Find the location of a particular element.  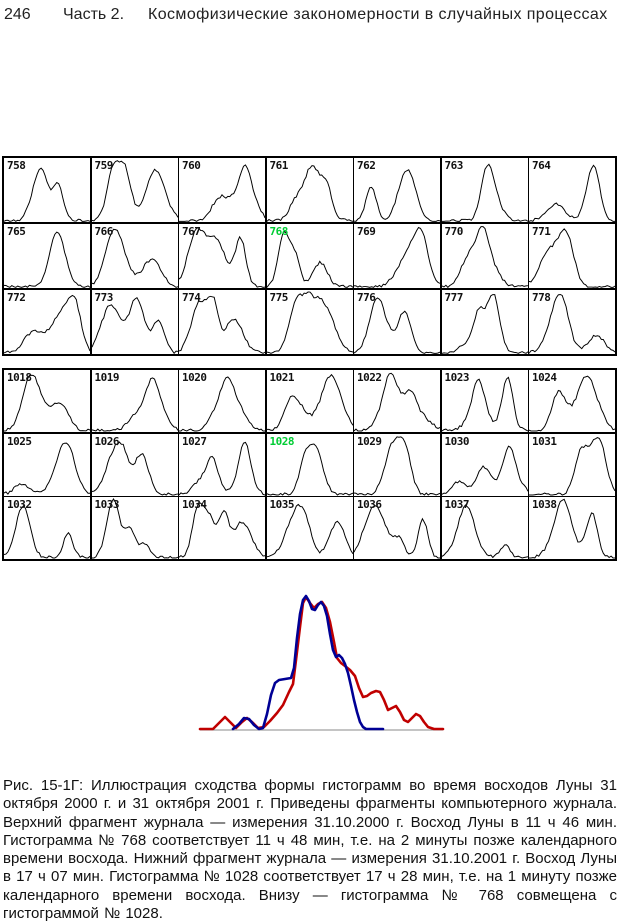

histogram-cell-1026: 1026 is located at coordinates (134, 464).